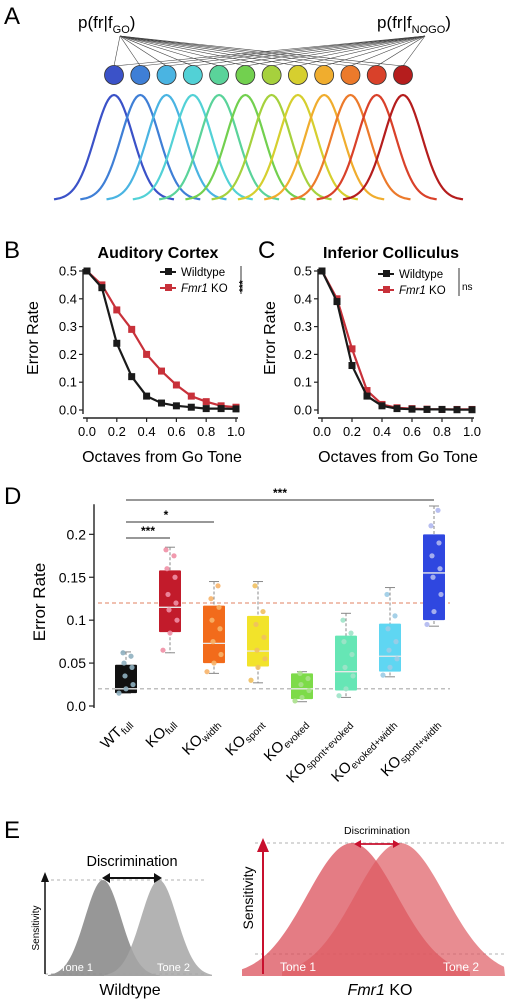  Describe the element at coordinates (248, 897) in the screenshot. I see `sensitivity-label-ko: Sensitivity` at that location.